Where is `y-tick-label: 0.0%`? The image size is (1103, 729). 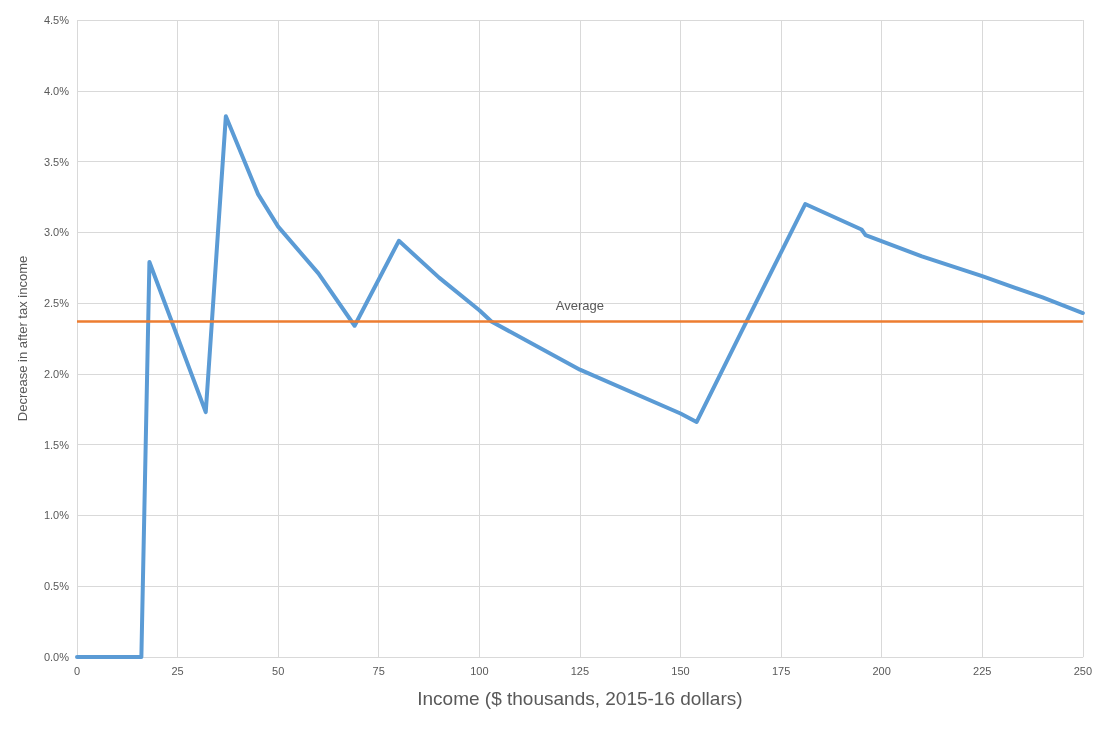 y-tick-label: 0.0% is located at coordinates (56, 657).